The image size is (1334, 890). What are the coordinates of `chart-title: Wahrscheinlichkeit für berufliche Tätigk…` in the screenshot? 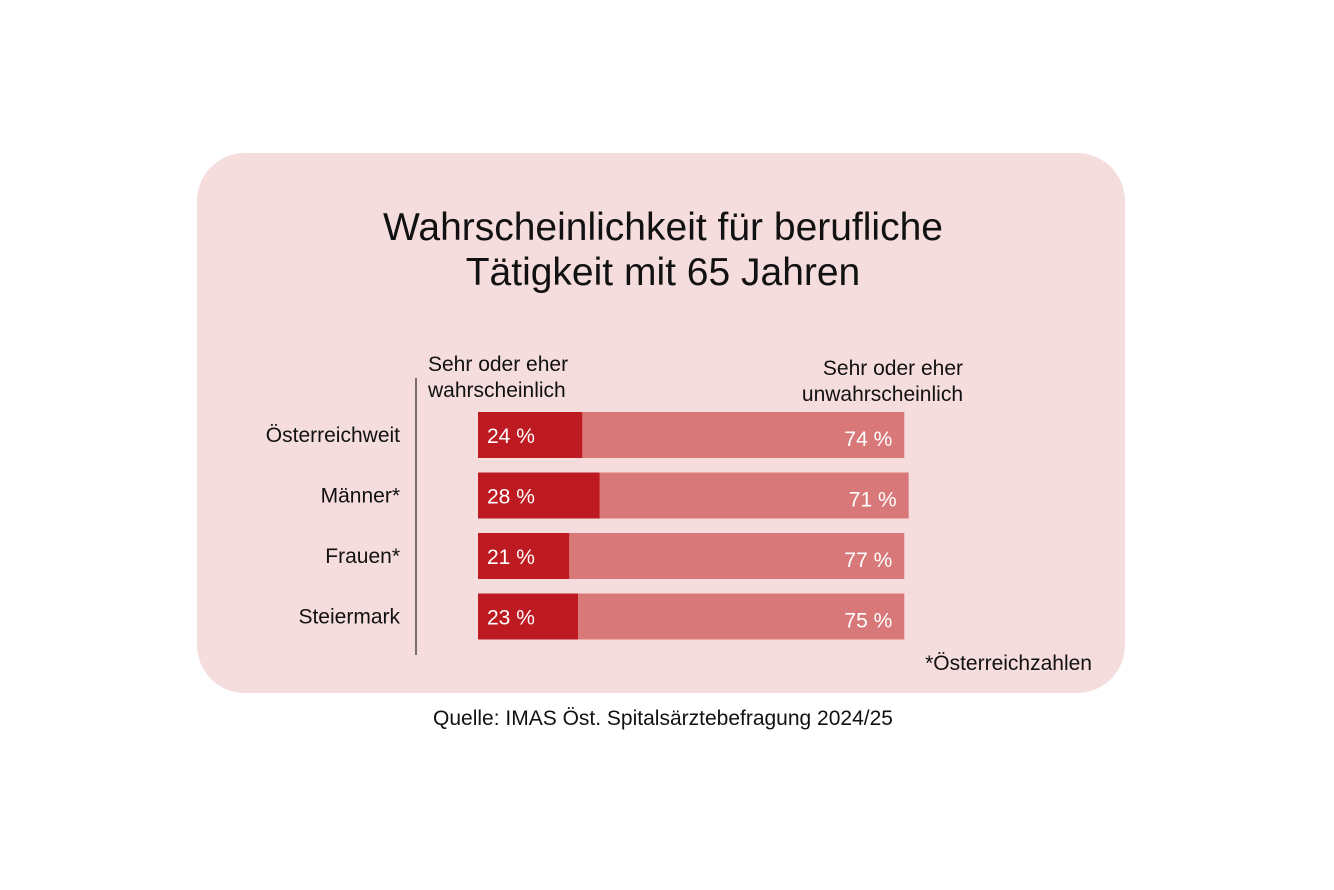 It's located at (663, 250).